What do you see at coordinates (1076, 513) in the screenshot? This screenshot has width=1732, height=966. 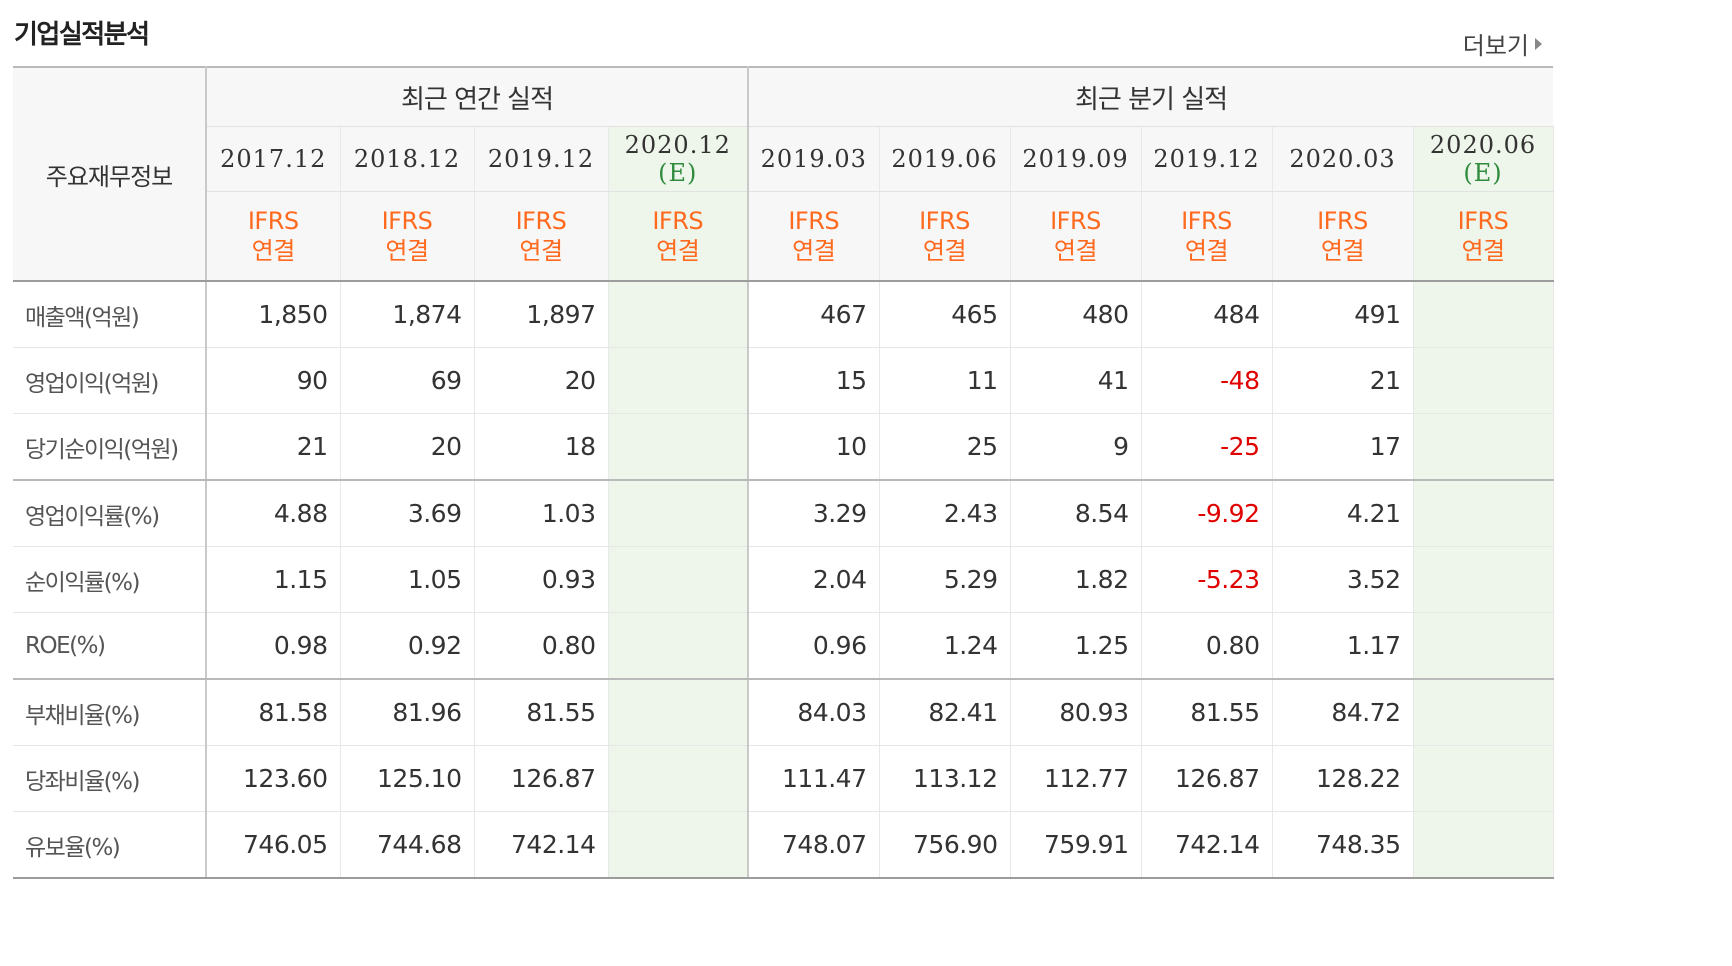 I see `table-cell: 8.54` at bounding box center [1076, 513].